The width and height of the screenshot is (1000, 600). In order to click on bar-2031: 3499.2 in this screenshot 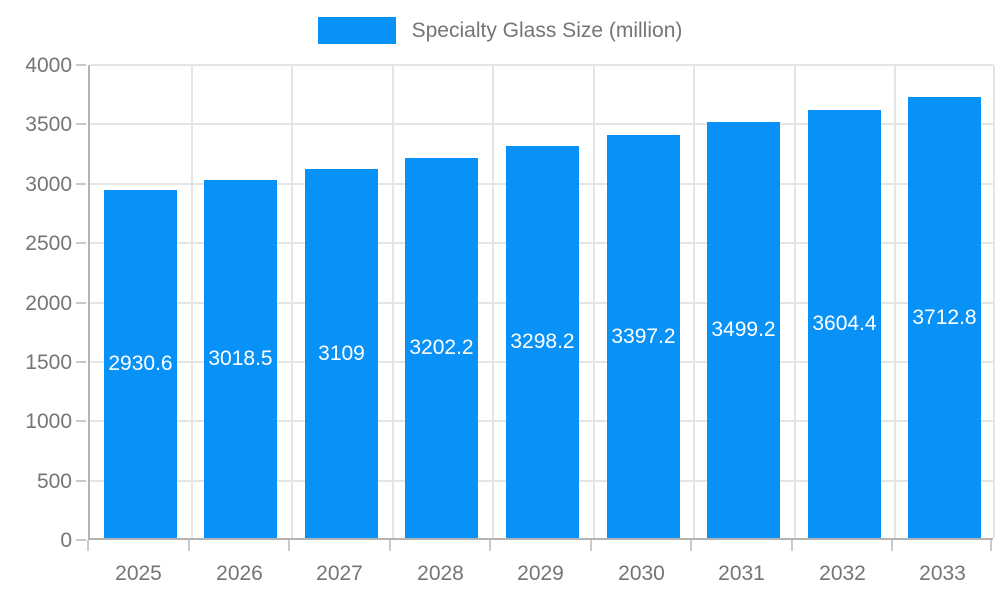, I will do `click(743, 330)`.